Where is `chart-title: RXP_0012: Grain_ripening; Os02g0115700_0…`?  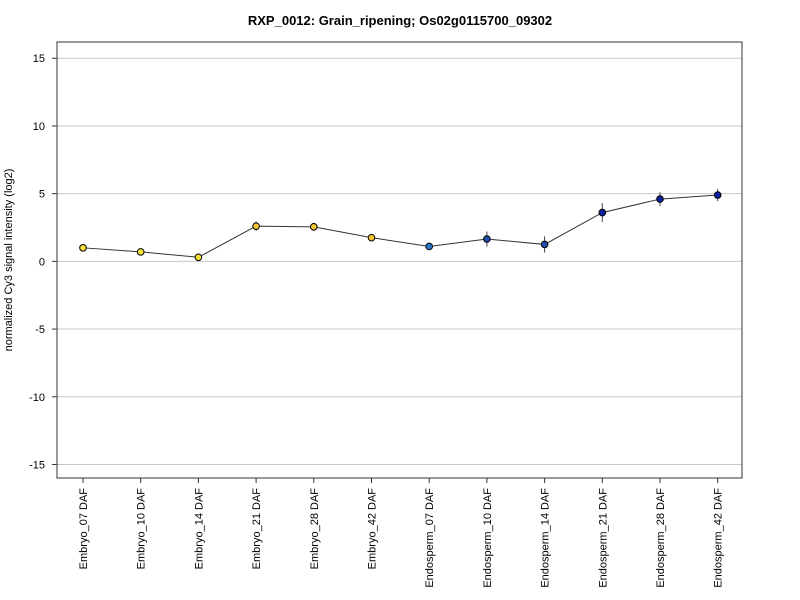
chart-title: RXP_0012: Grain_ripening; Os02g0115700_0… is located at coordinates (400, 20).